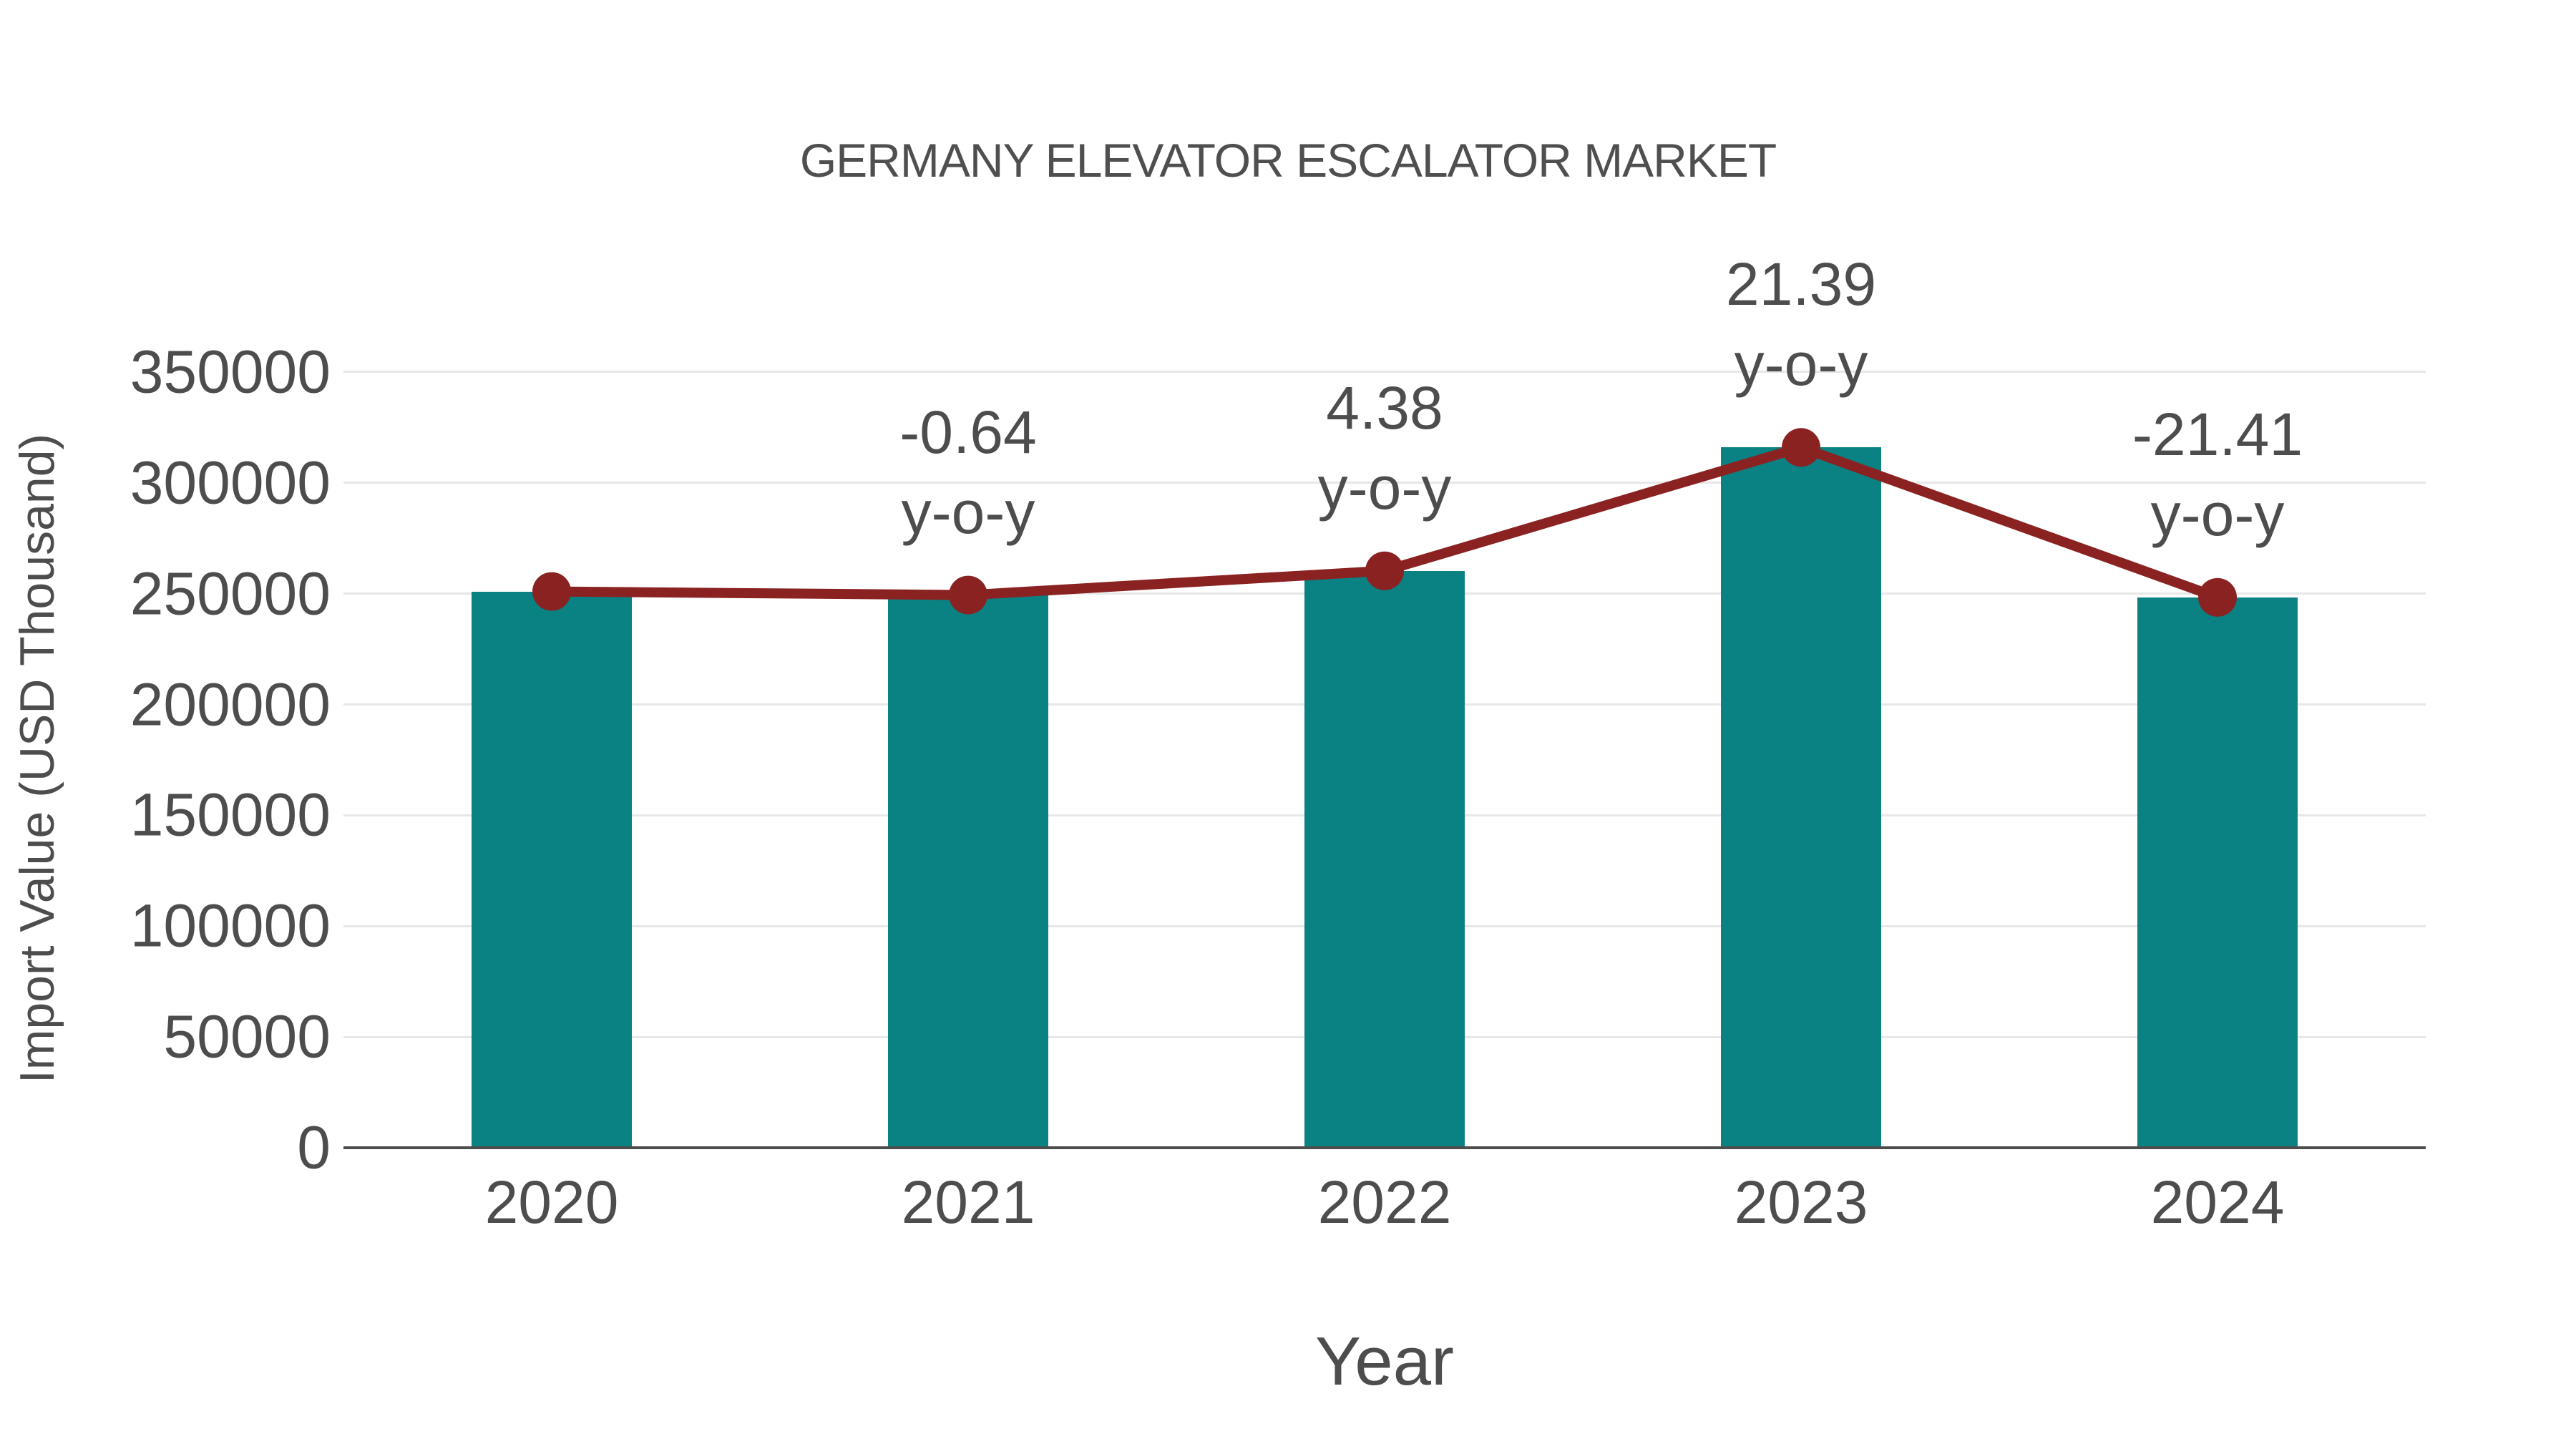  What do you see at coordinates (551, 1202) in the screenshot?
I see `x-tick-label-2020: 2020` at bounding box center [551, 1202].